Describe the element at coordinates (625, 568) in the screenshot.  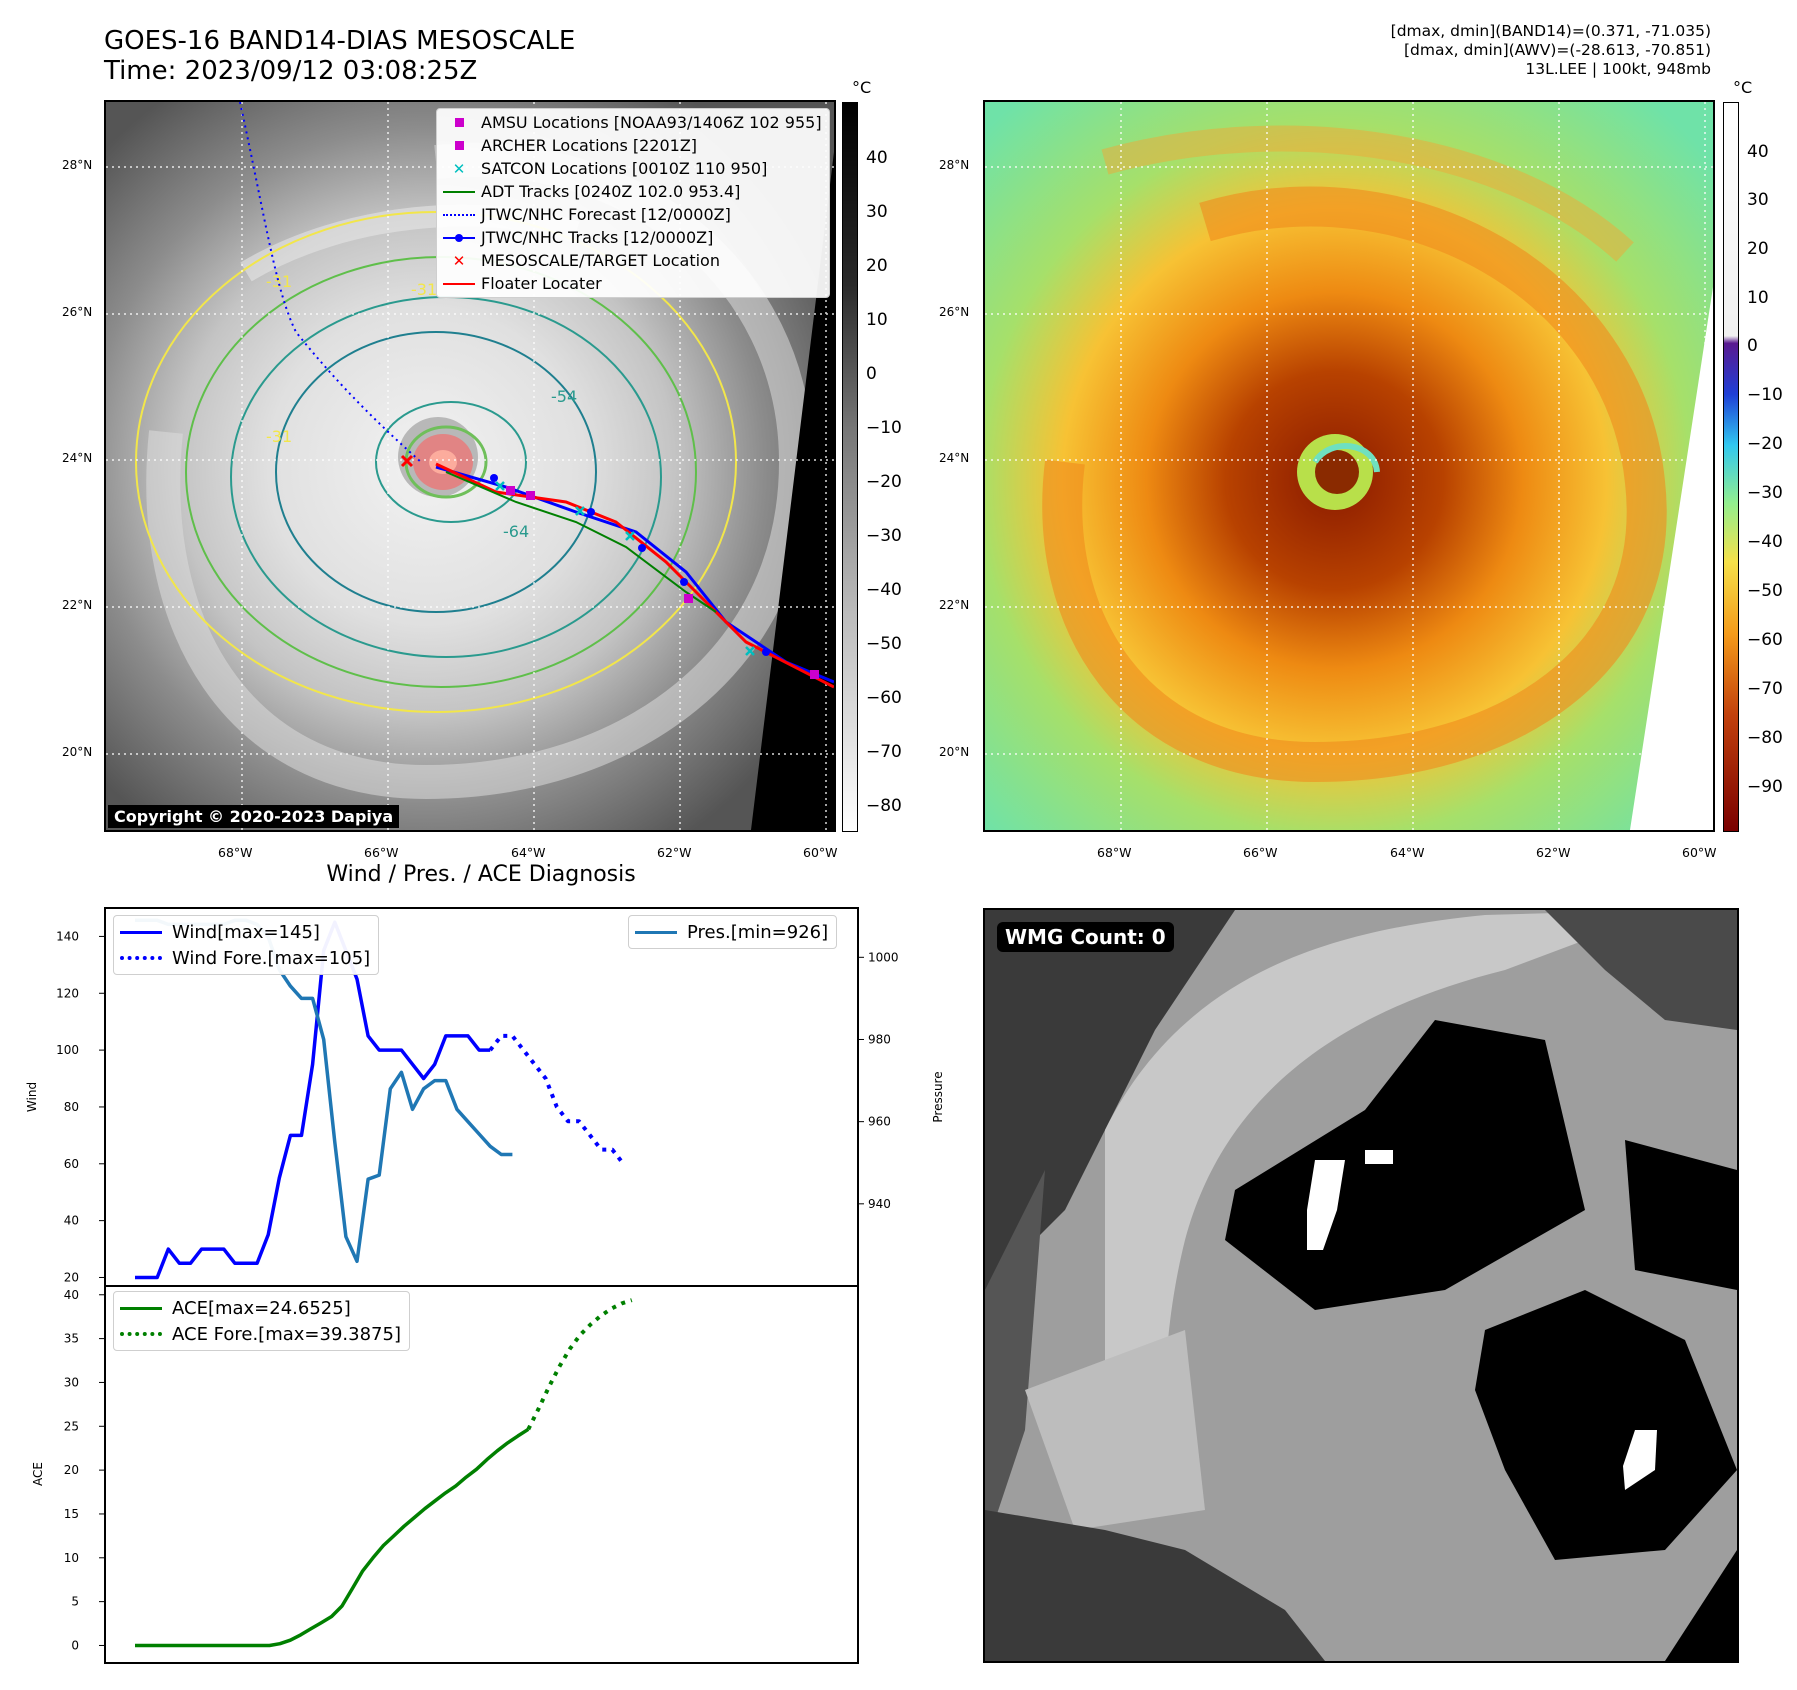
I see `satcon-markers` at that location.